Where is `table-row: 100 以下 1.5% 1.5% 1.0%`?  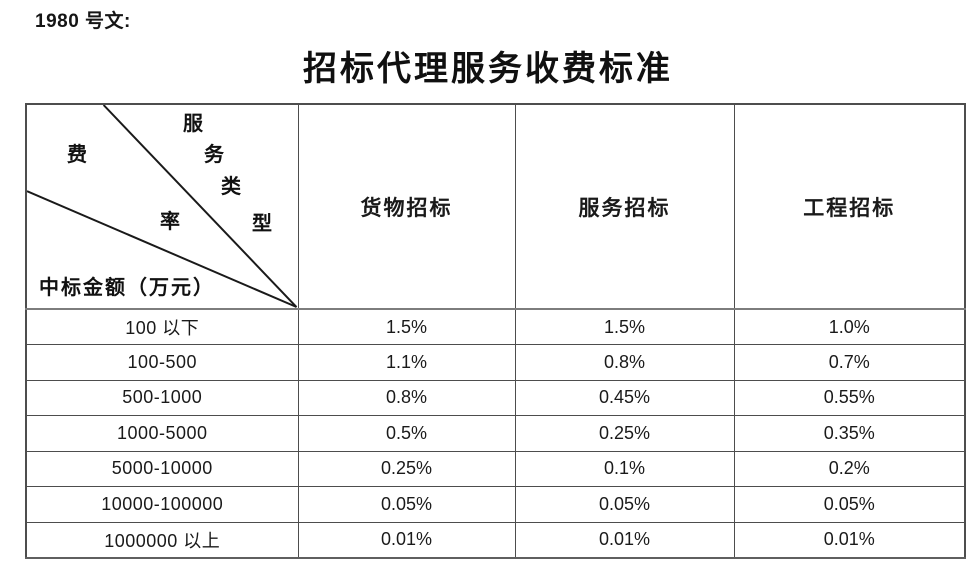
table-row: 100 以下 1.5% 1.5% 1.0% is located at coordinates (495, 326).